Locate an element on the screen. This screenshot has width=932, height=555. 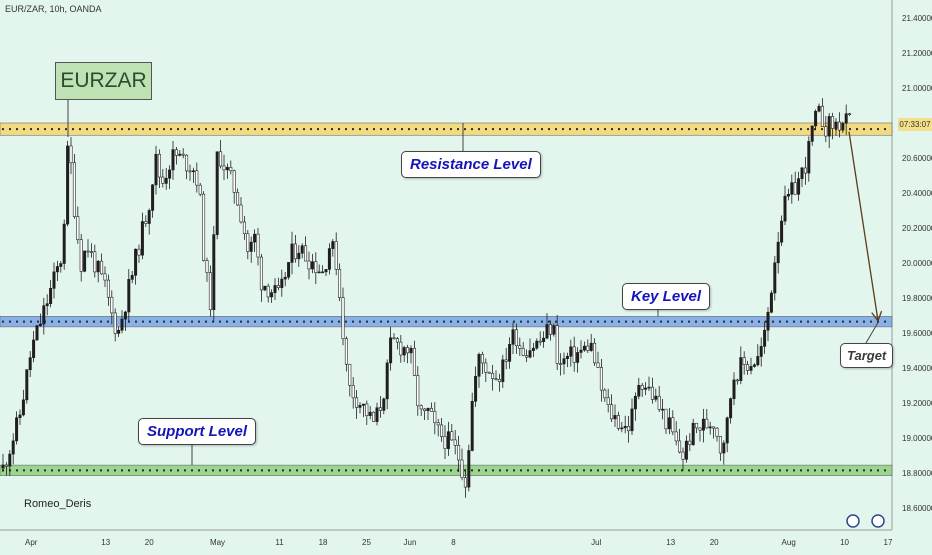
x-tick-label: 20 is located at coordinates (714, 542).